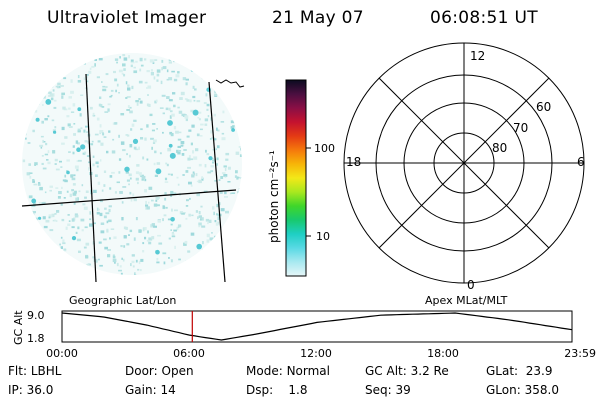 The height and width of the screenshot is (400, 600). Describe the element at coordinates (277, 390) in the screenshot. I see `status-dsp: Dsp: 1.8` at that location.